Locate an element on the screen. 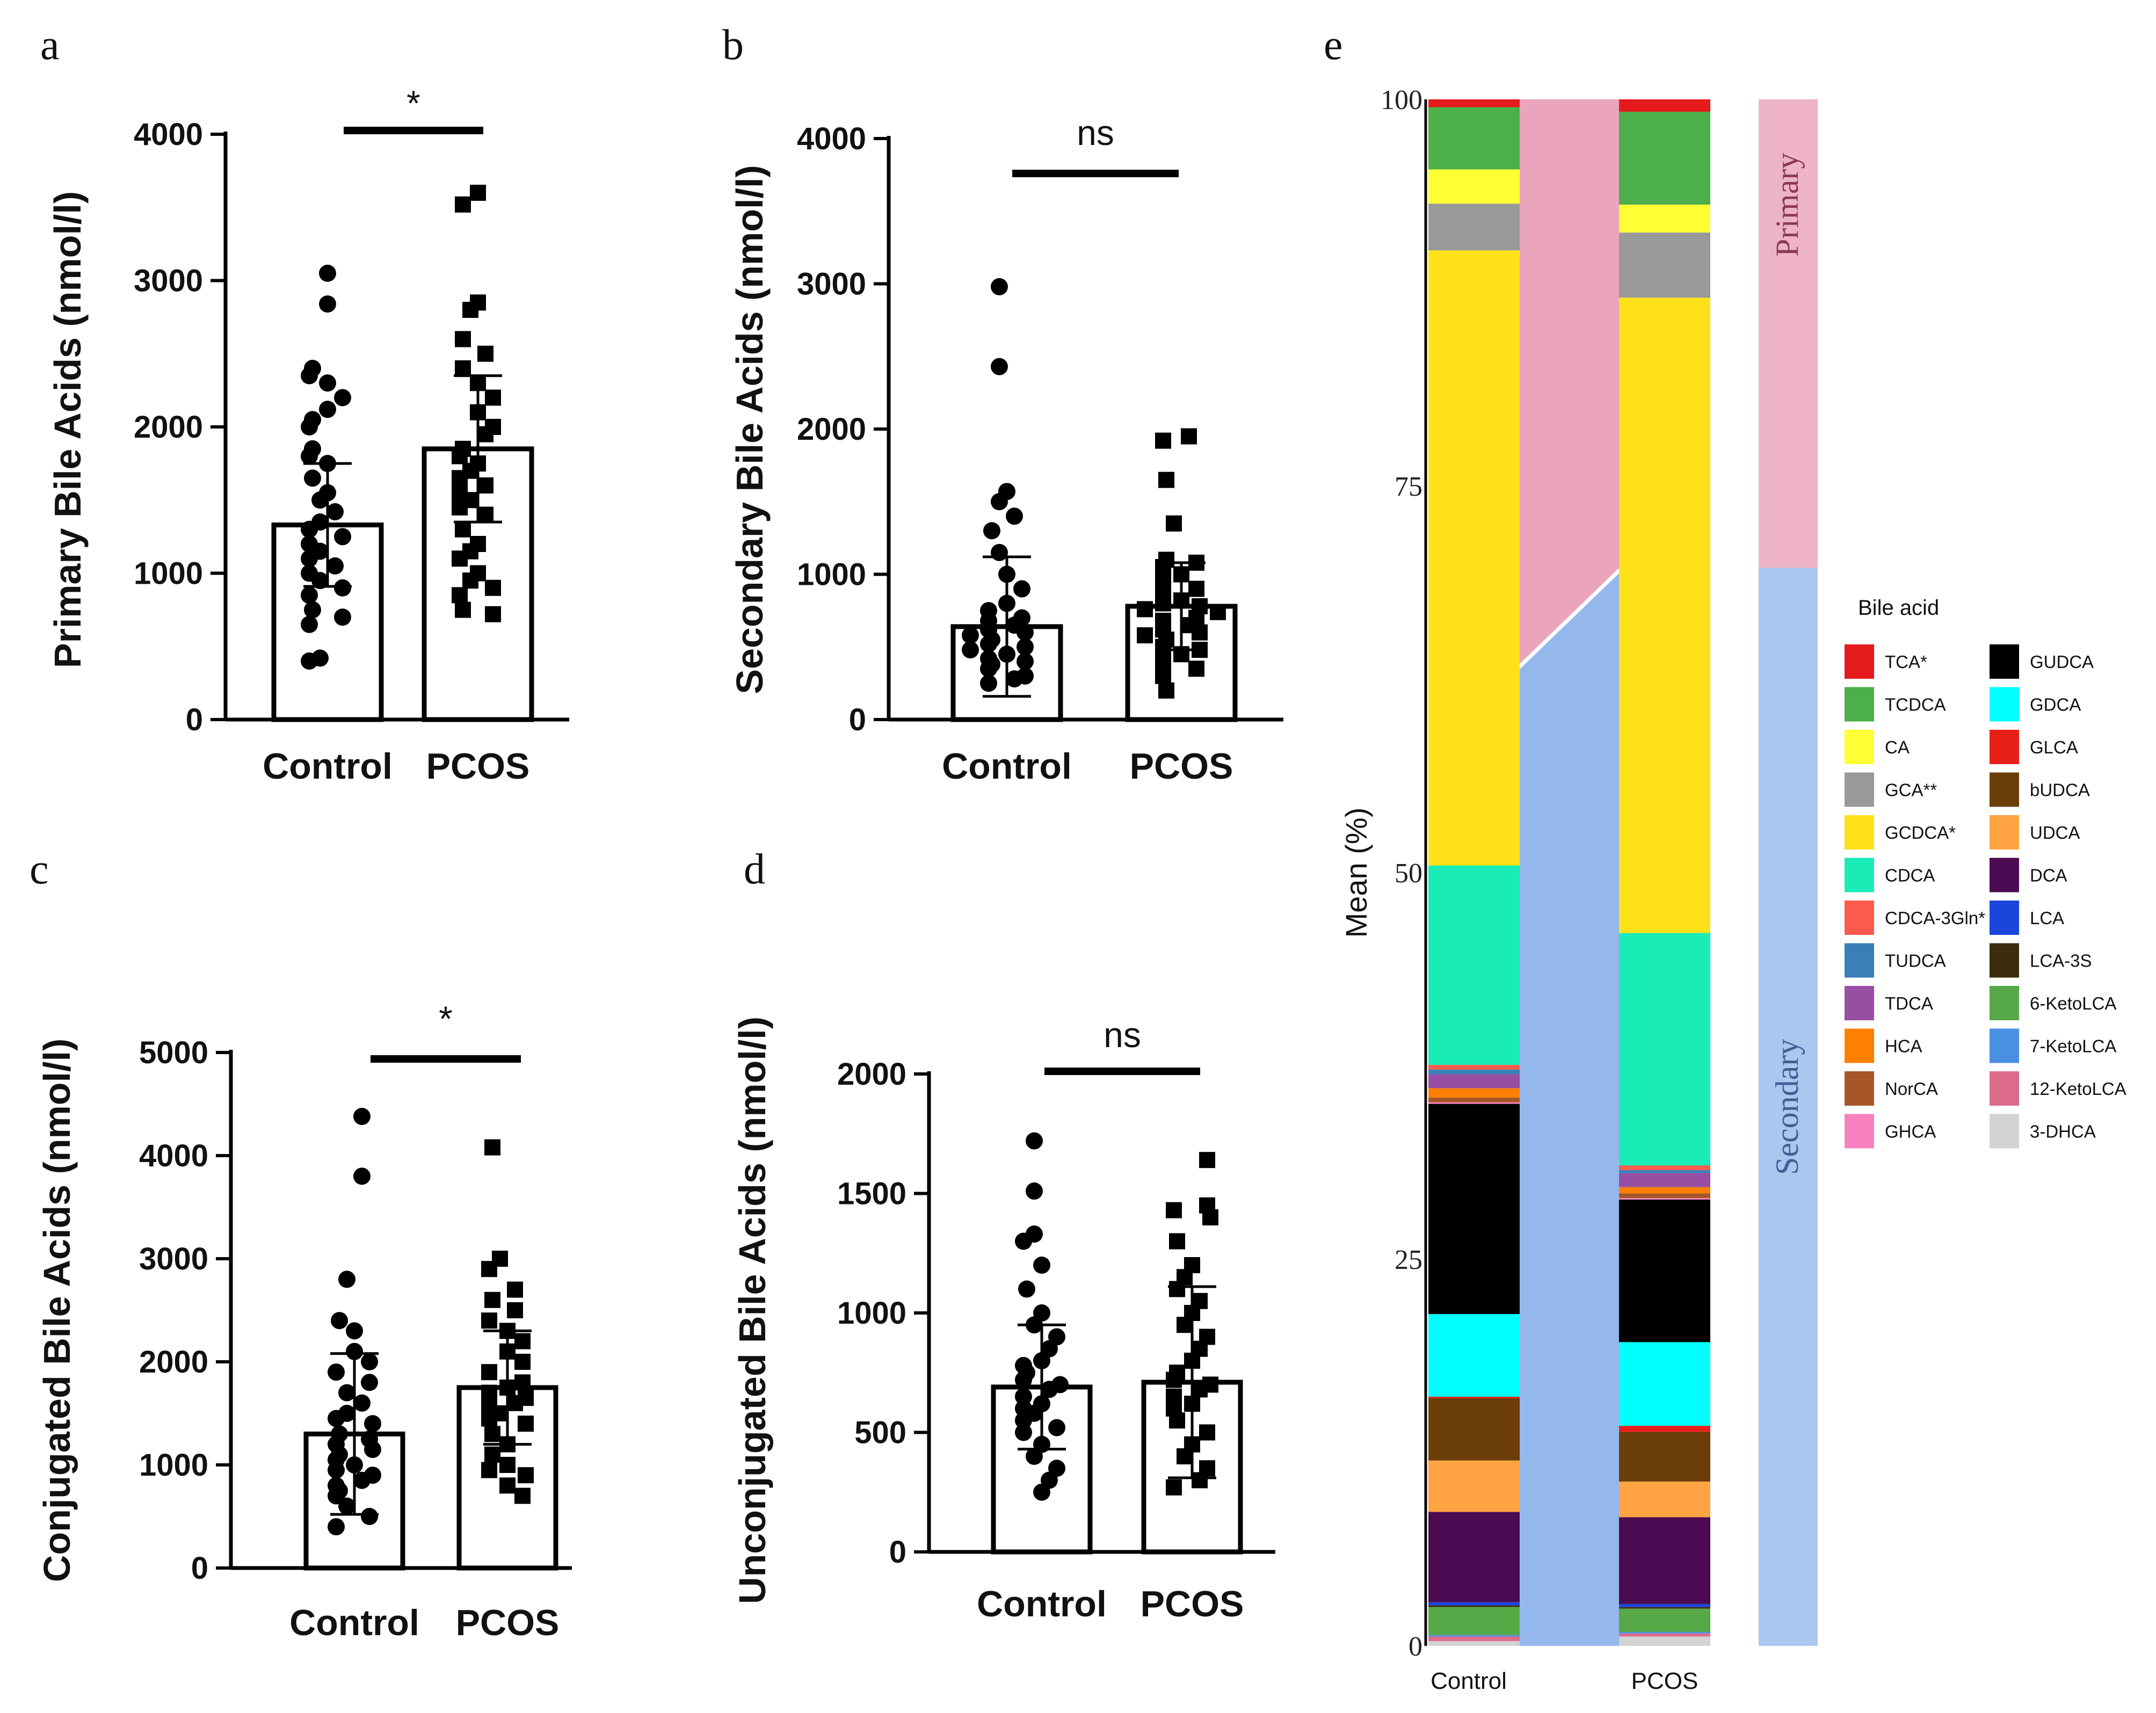 The image size is (2156, 1713). legend-item-label: GCA** is located at coordinates (1911, 790).